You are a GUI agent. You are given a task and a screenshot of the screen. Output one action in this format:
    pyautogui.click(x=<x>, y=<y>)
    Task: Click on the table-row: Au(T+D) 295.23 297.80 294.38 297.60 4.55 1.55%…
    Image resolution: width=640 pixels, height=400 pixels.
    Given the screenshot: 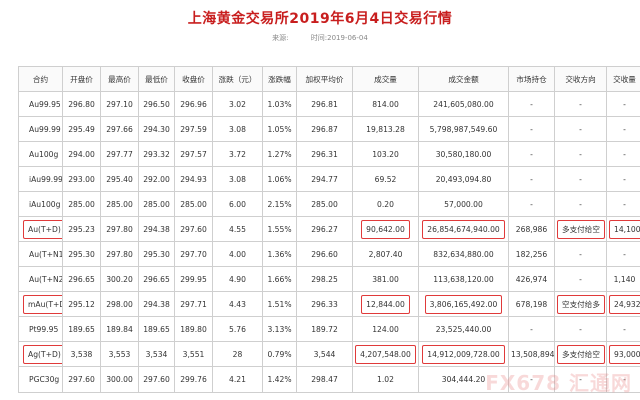 What is the action you would take?
    pyautogui.click(x=329, y=229)
    